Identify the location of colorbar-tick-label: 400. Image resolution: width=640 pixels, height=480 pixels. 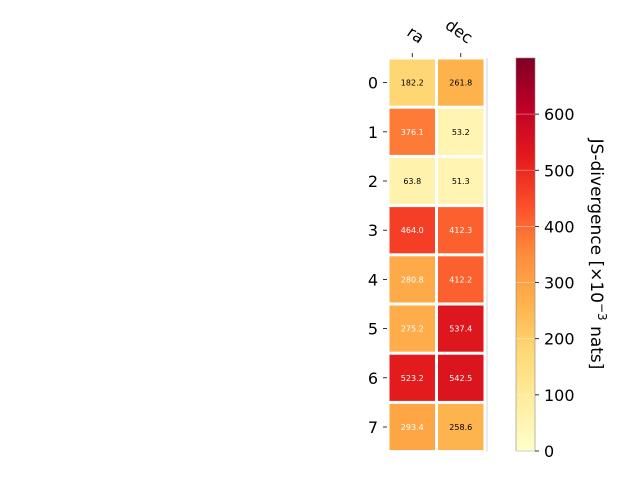
(559, 226).